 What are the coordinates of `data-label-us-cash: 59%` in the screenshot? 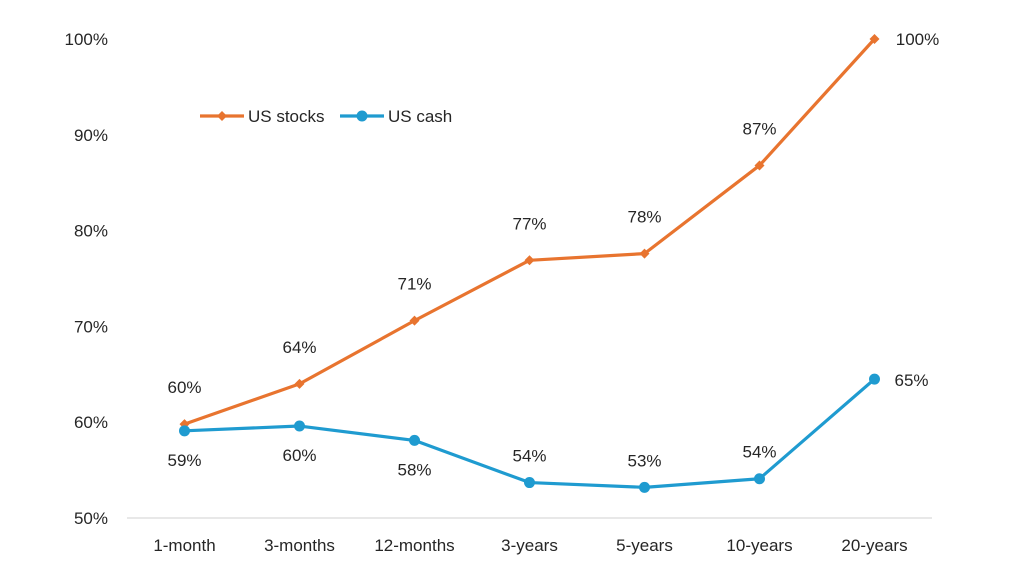 It's located at (184, 460).